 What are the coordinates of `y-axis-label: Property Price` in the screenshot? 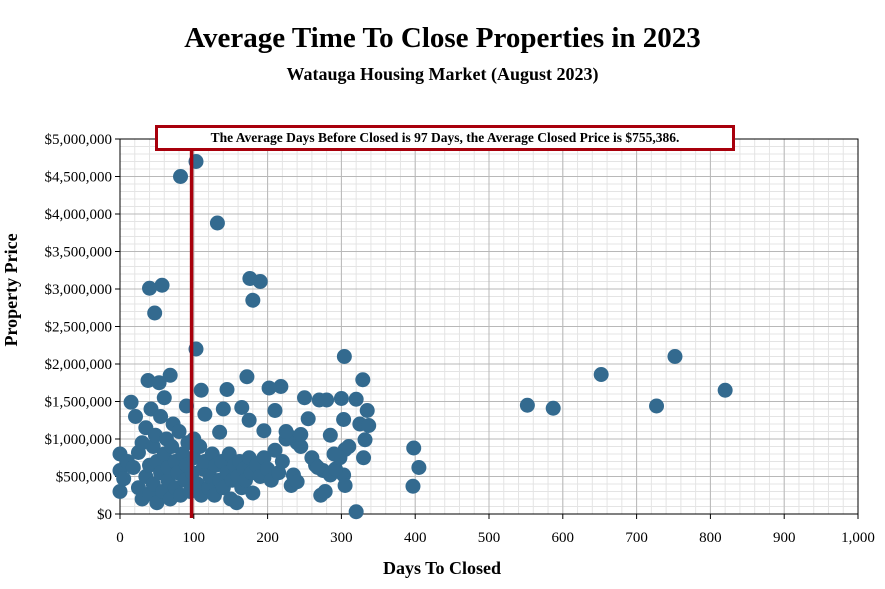 It's located at (11, 289).